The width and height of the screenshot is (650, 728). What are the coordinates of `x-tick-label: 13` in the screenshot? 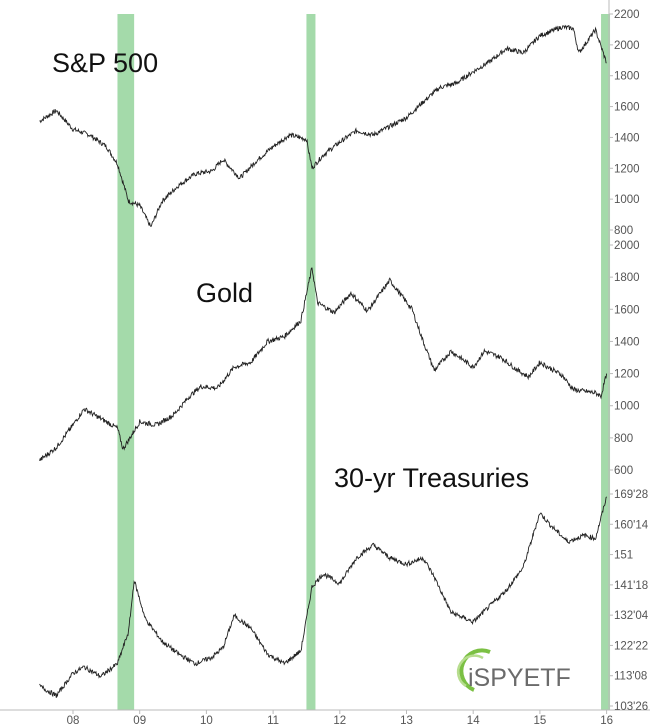 It's located at (406, 721).